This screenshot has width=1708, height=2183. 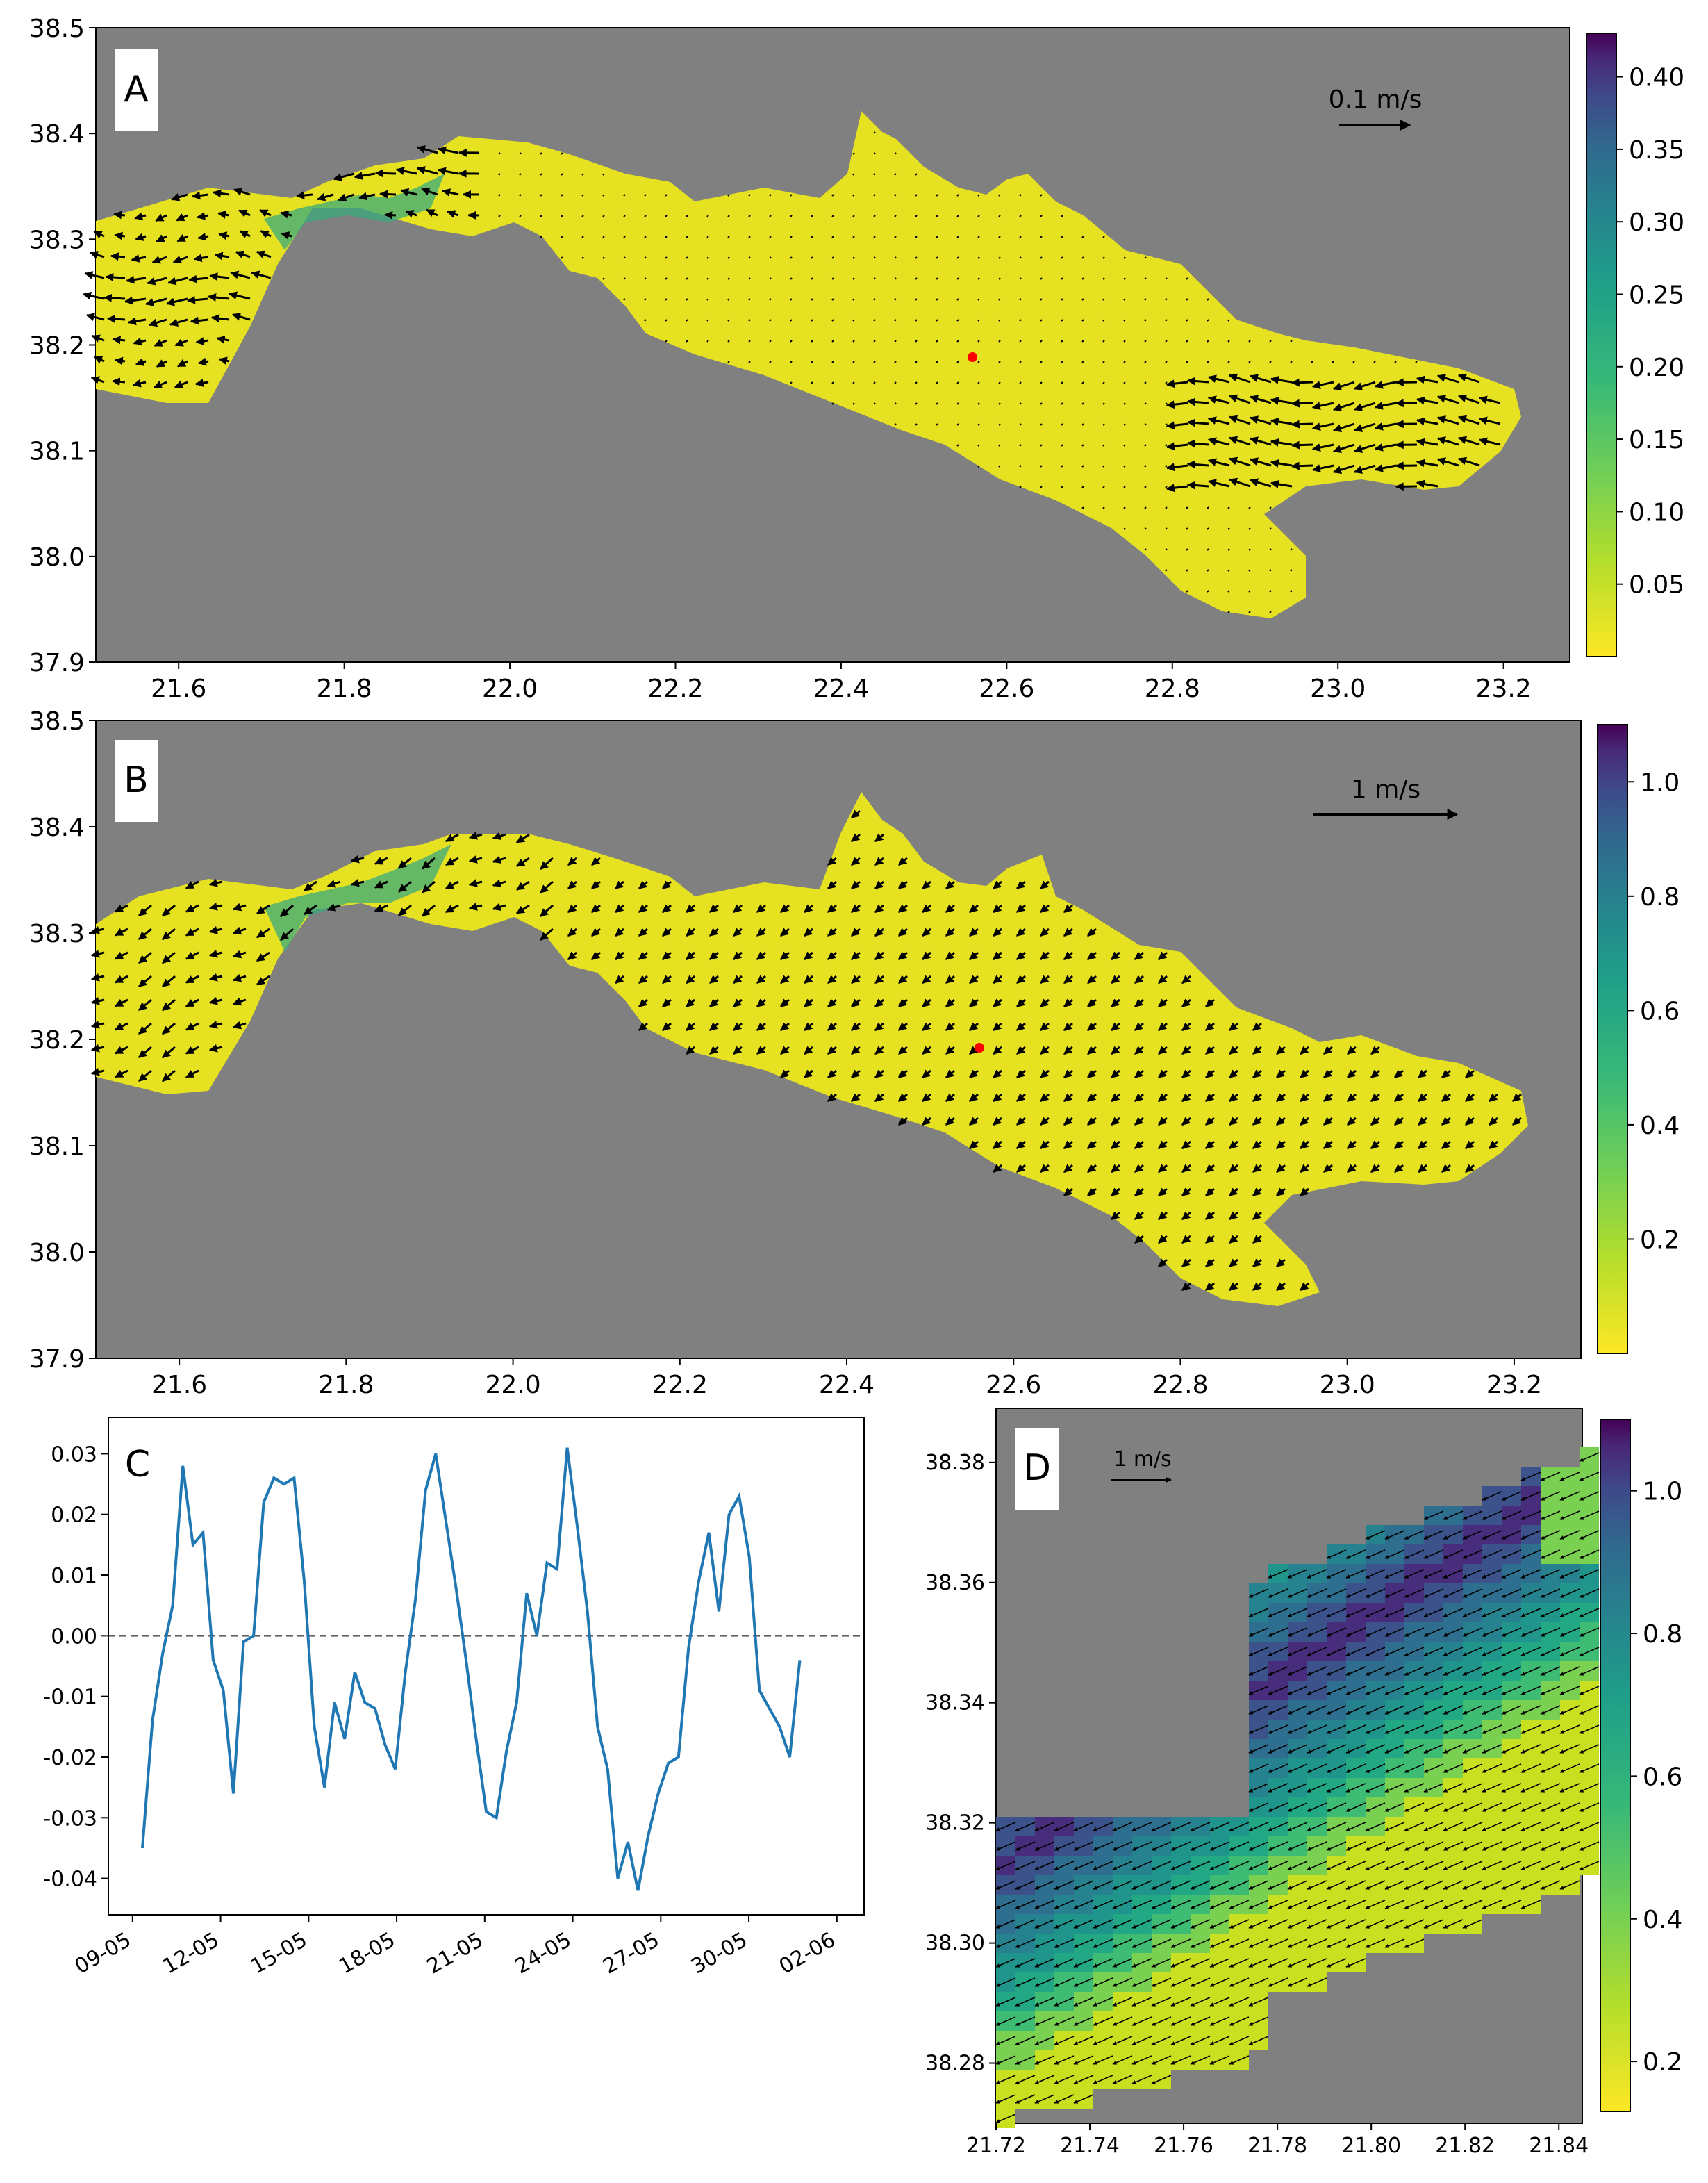 What do you see at coordinates (70, 1698) in the screenshot?
I see `panel-c-ytick-label: -0.01` at bounding box center [70, 1698].